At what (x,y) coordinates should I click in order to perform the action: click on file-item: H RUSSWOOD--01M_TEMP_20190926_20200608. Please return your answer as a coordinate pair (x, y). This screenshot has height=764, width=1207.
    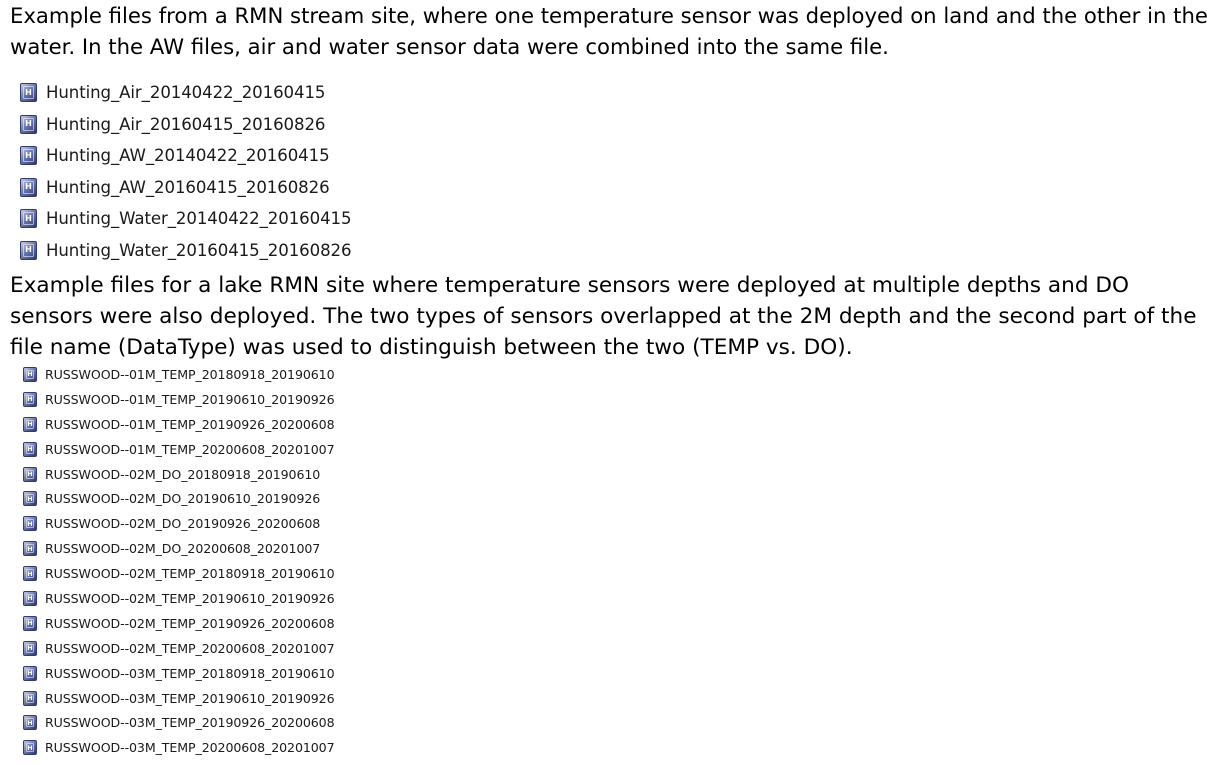
    Looking at the image, I should click on (179, 424).